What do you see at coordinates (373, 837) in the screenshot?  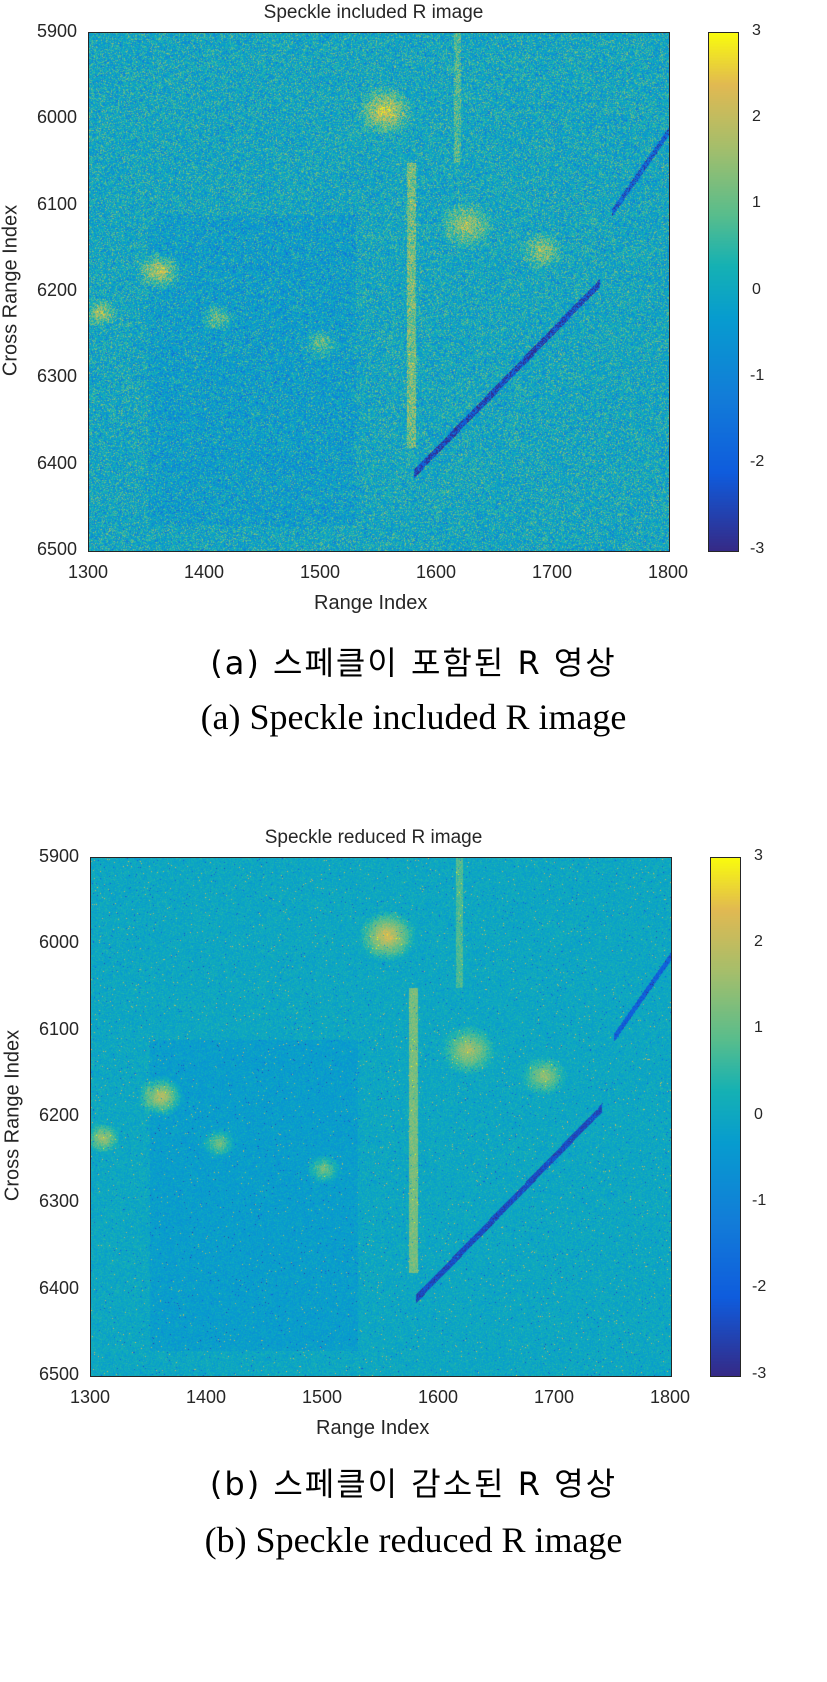 I see `plot-title: Speckle reduced R image` at bounding box center [373, 837].